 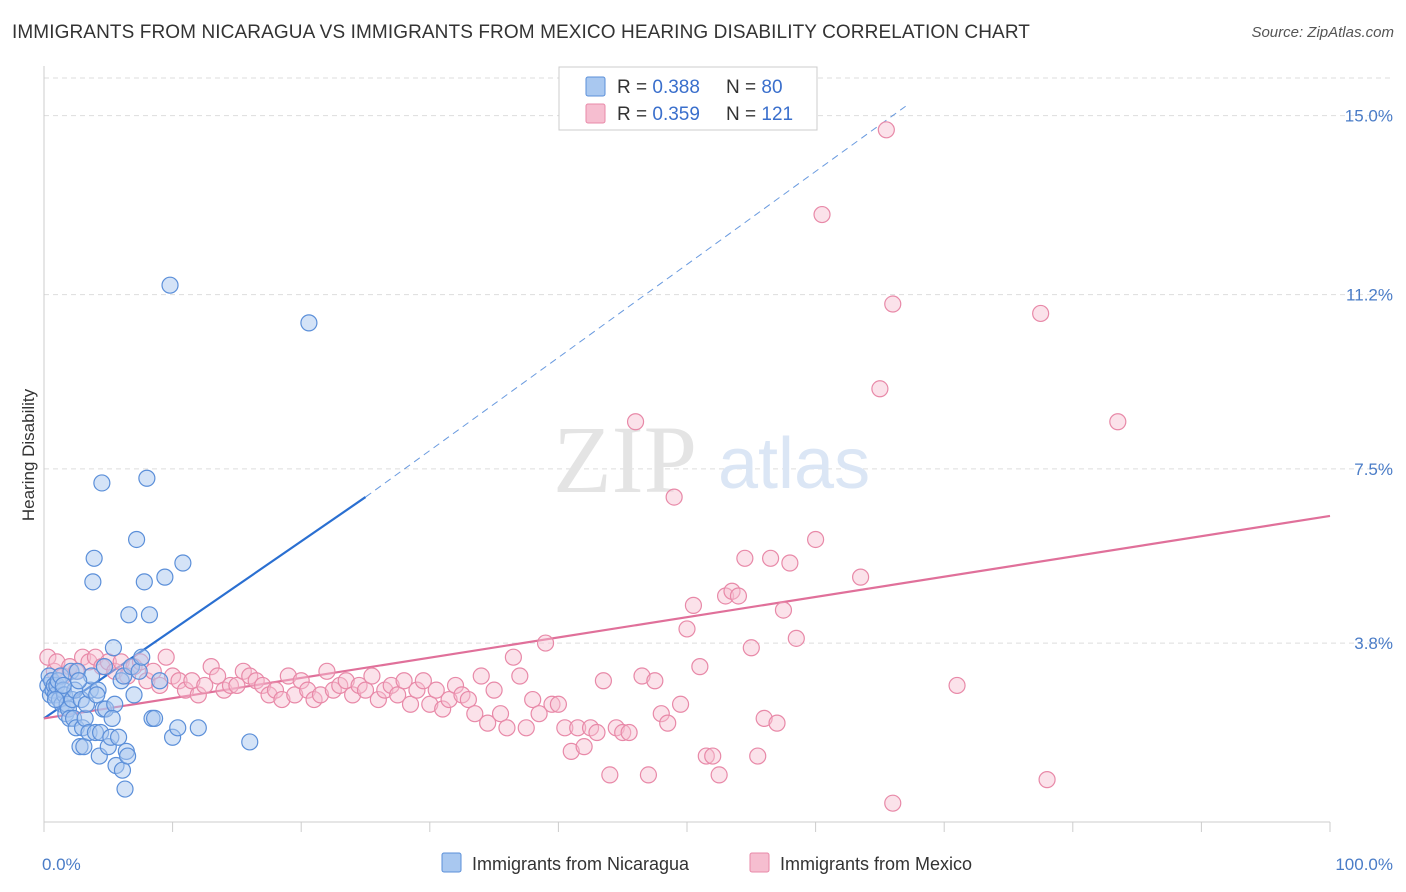 I want to click on svg-text: N = 121, so click(x=759, y=114).